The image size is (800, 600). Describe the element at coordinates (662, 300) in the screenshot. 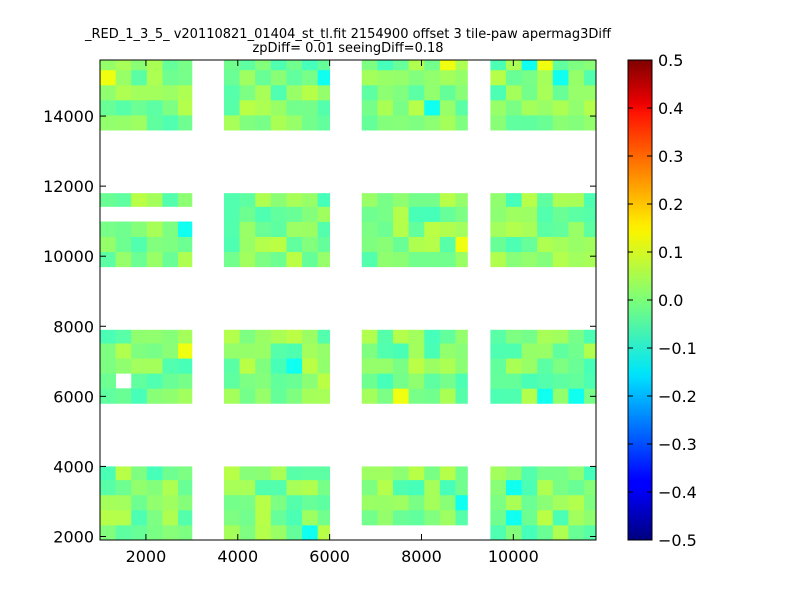

I see `colorbar-ticks: 0.5 0.4 0.3 0.2 0.1 0.0 −0.1 −0.2 −0.3 −0.4 −0.5` at that location.